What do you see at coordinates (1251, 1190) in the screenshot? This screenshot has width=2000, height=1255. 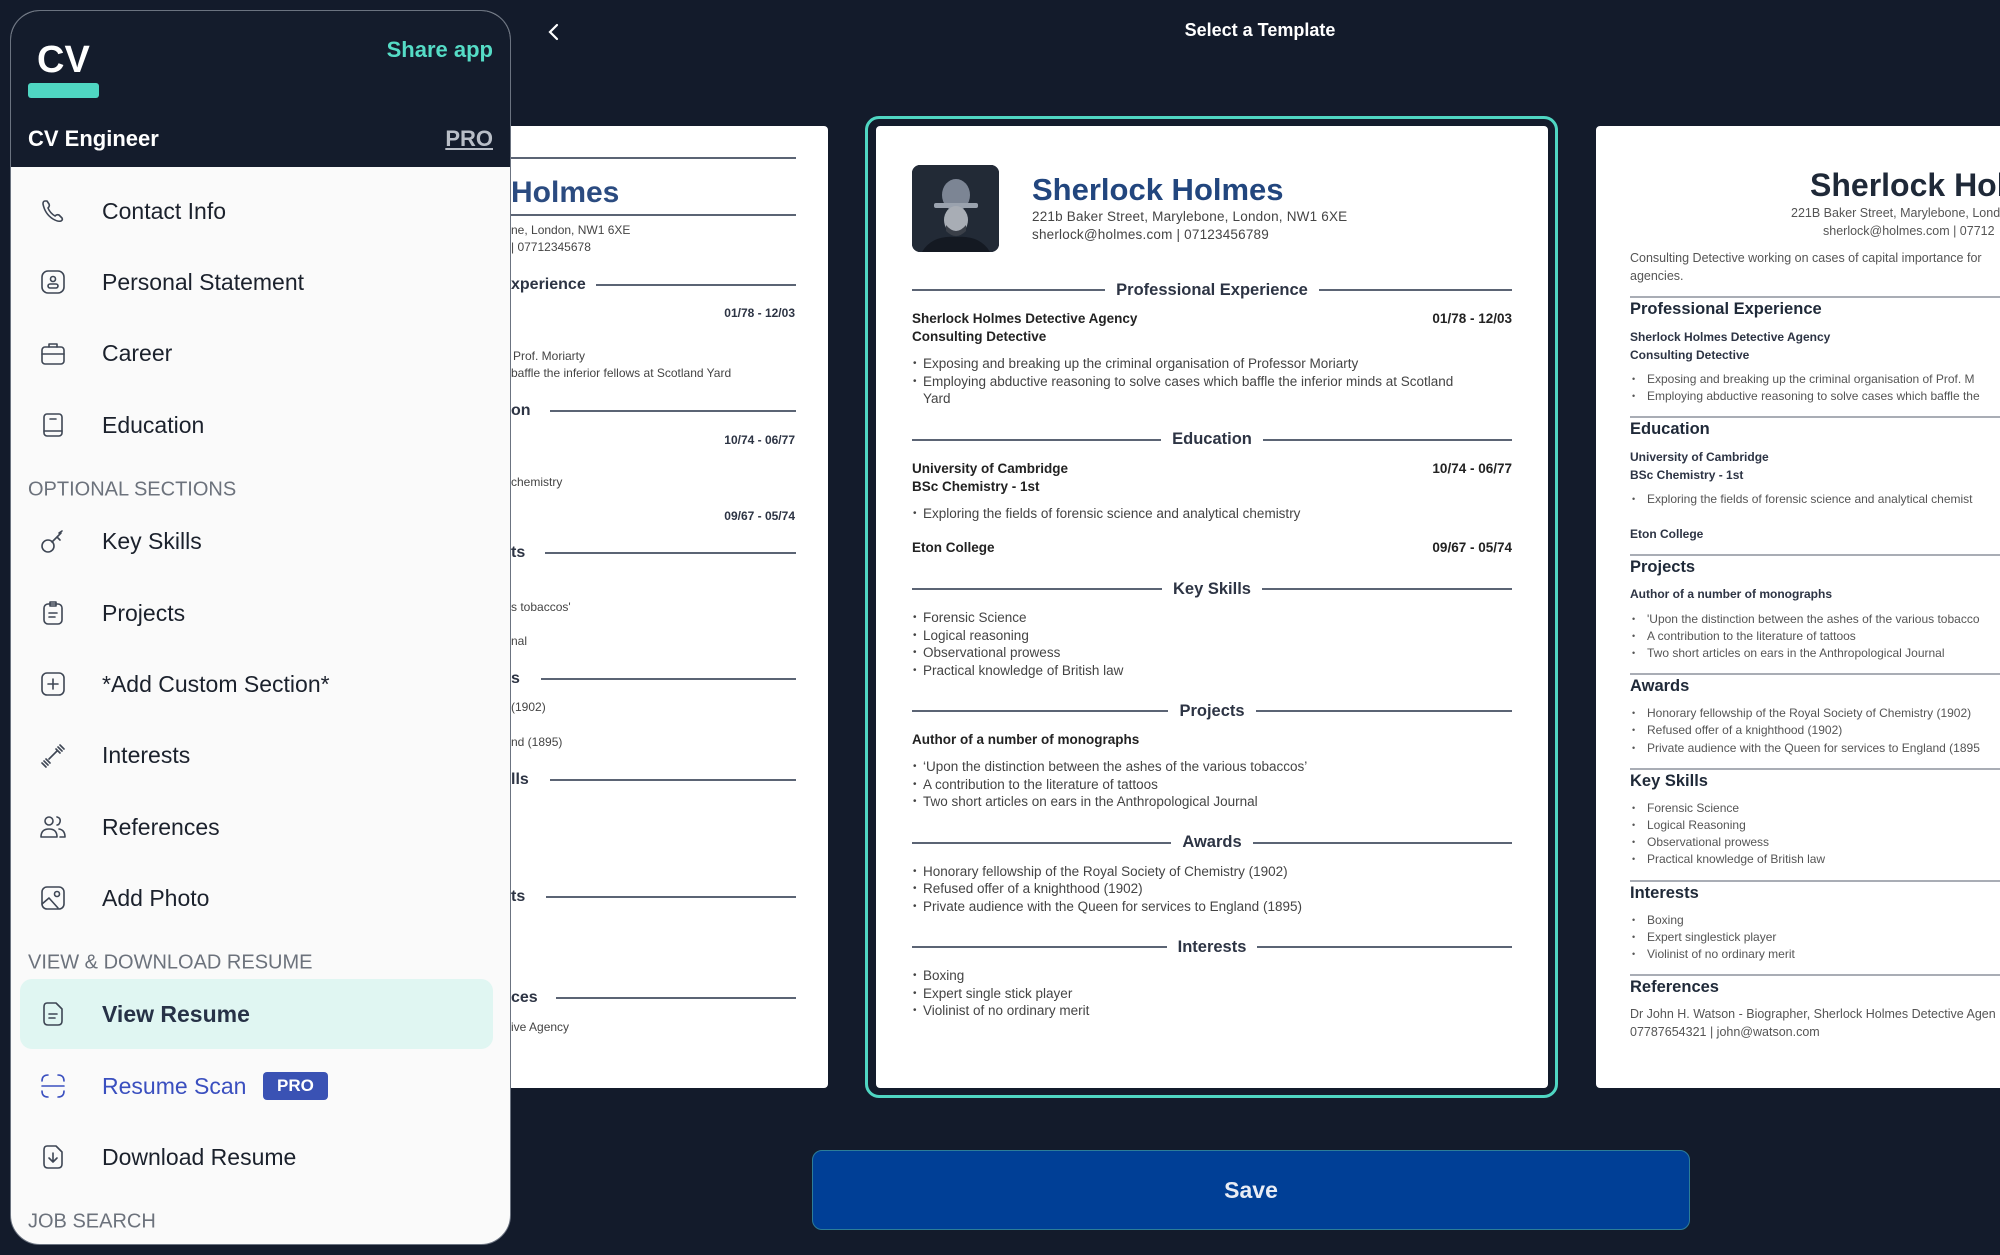 I see `save-button: Save` at bounding box center [1251, 1190].